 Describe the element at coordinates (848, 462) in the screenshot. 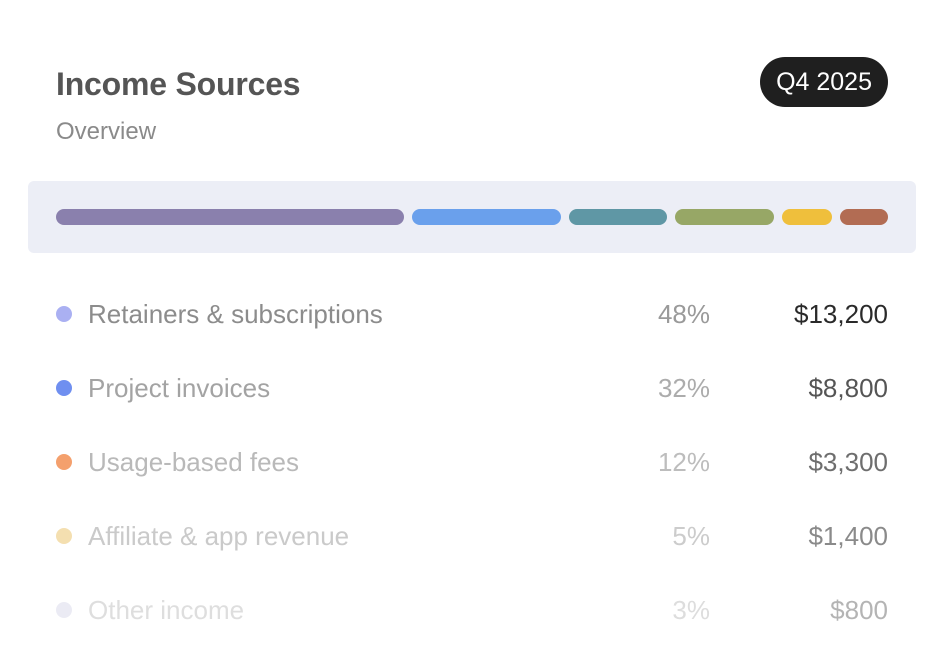

I see `source-amount: $3,300` at that location.